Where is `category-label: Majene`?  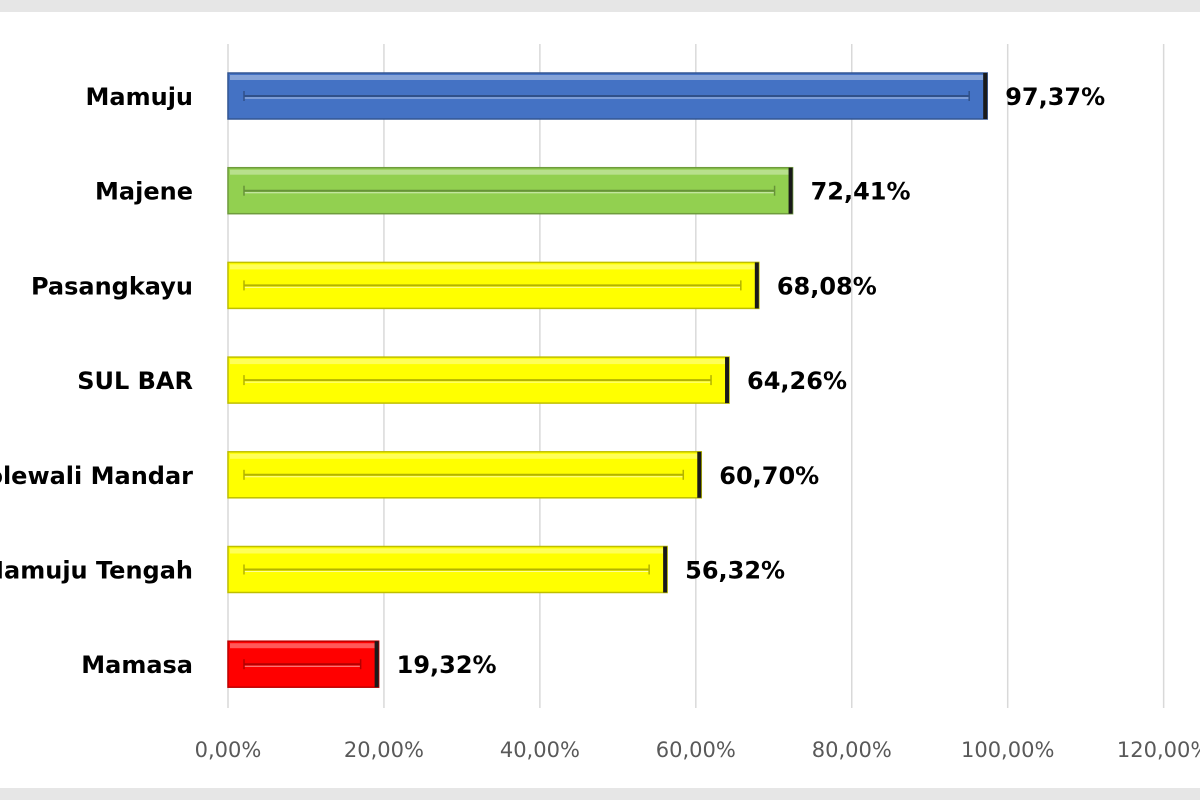 category-label: Majene is located at coordinates (144, 192).